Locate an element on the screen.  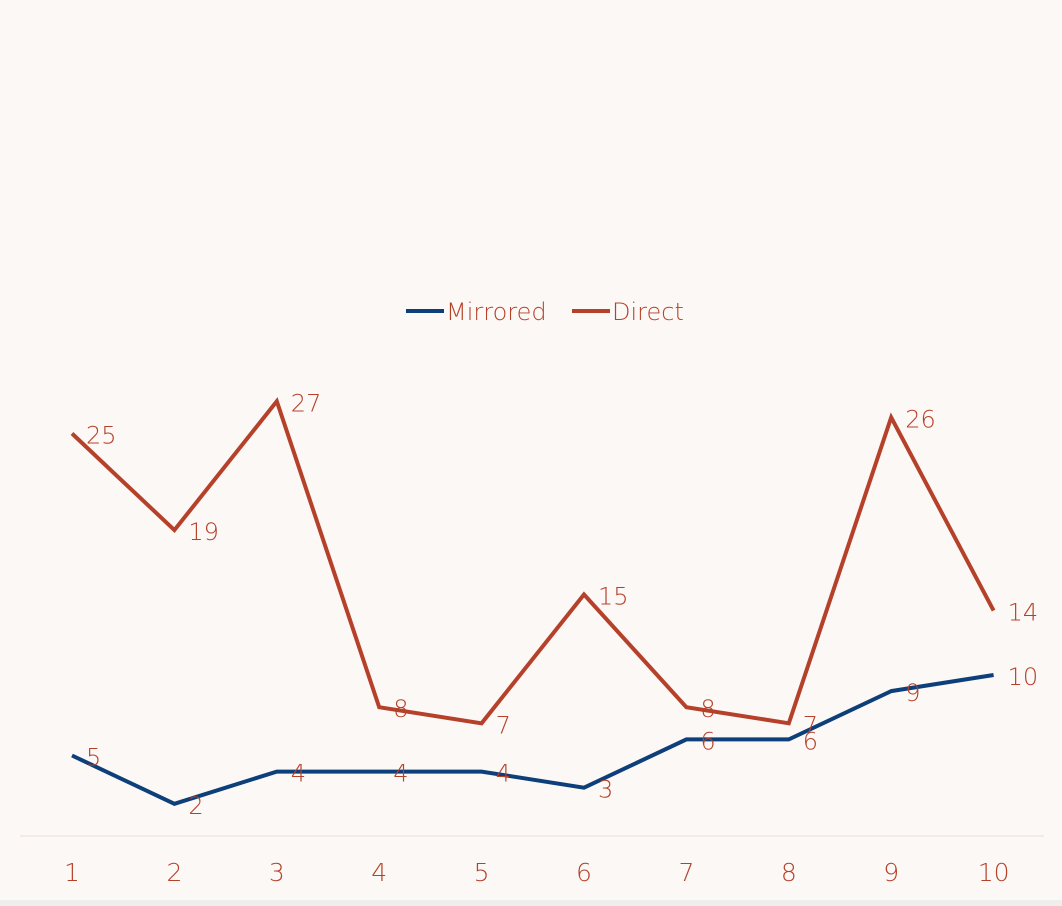
legend-label-mirrored: Mirrored is located at coordinates (496, 312).